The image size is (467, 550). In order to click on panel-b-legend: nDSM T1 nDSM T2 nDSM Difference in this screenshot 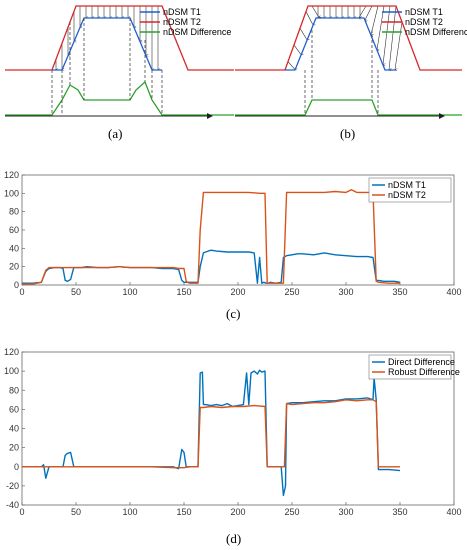, I will do `click(424, 22)`.